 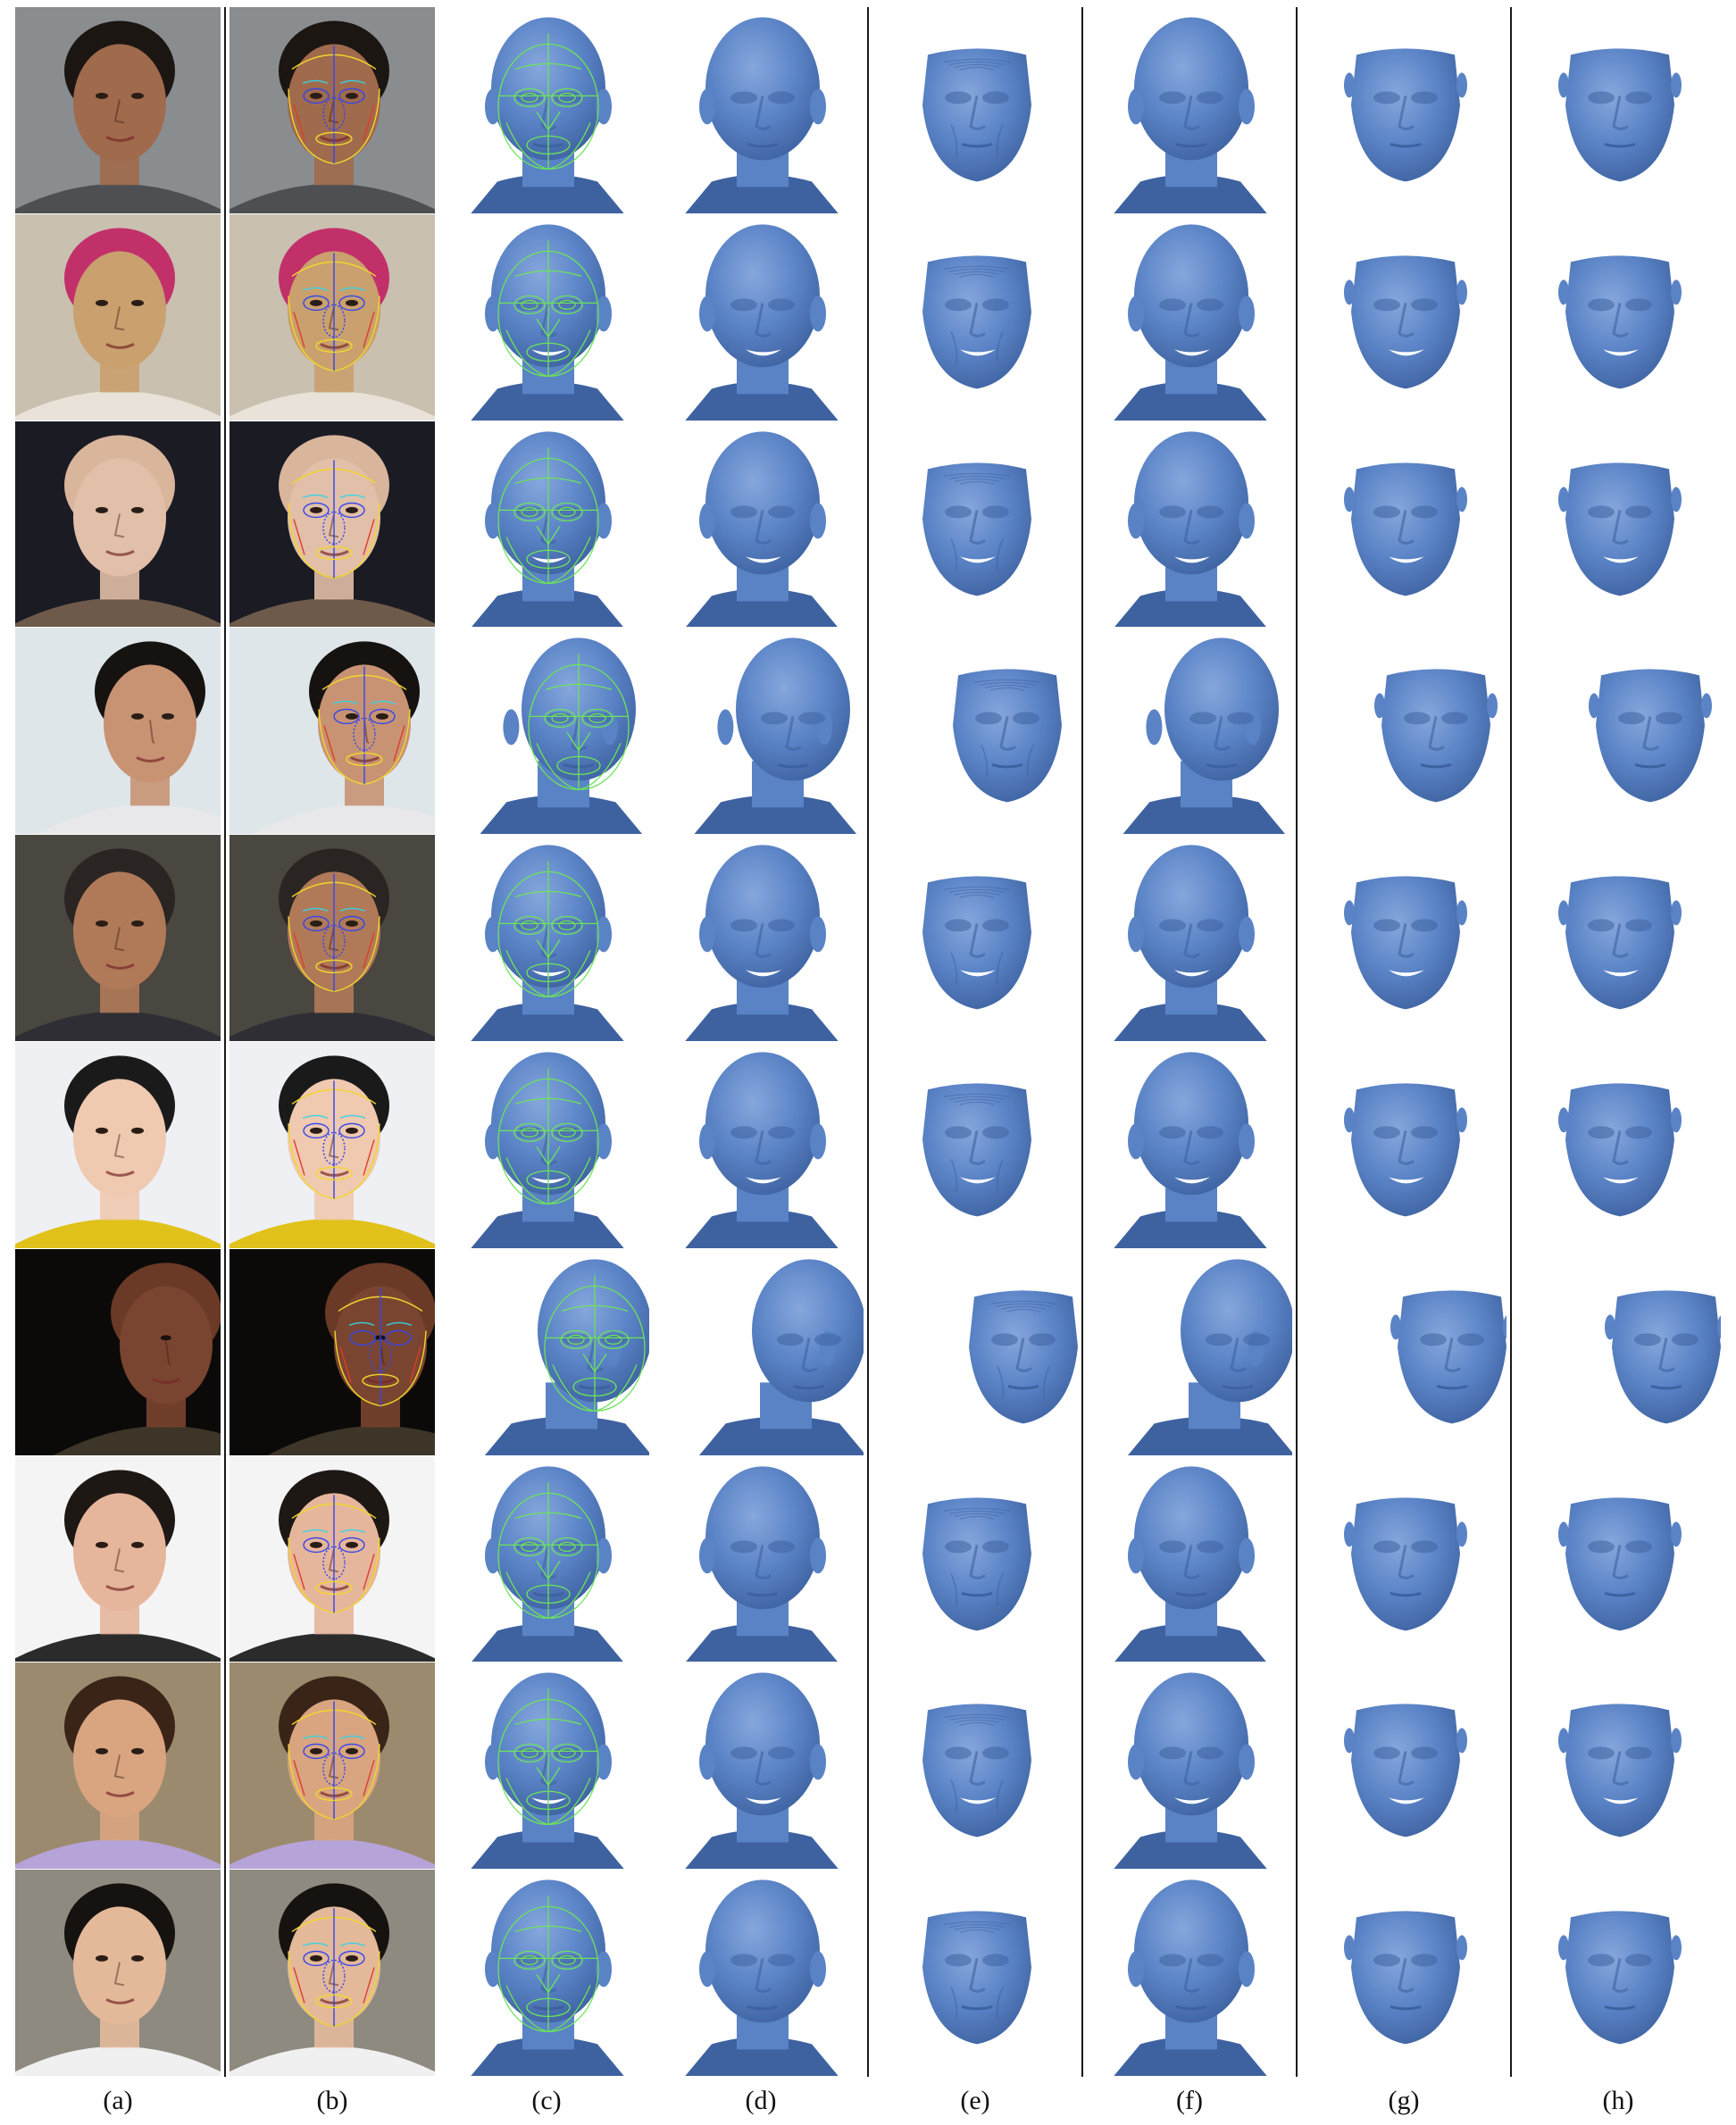 What do you see at coordinates (1297, 1042) in the screenshot?
I see `column-divider` at bounding box center [1297, 1042].